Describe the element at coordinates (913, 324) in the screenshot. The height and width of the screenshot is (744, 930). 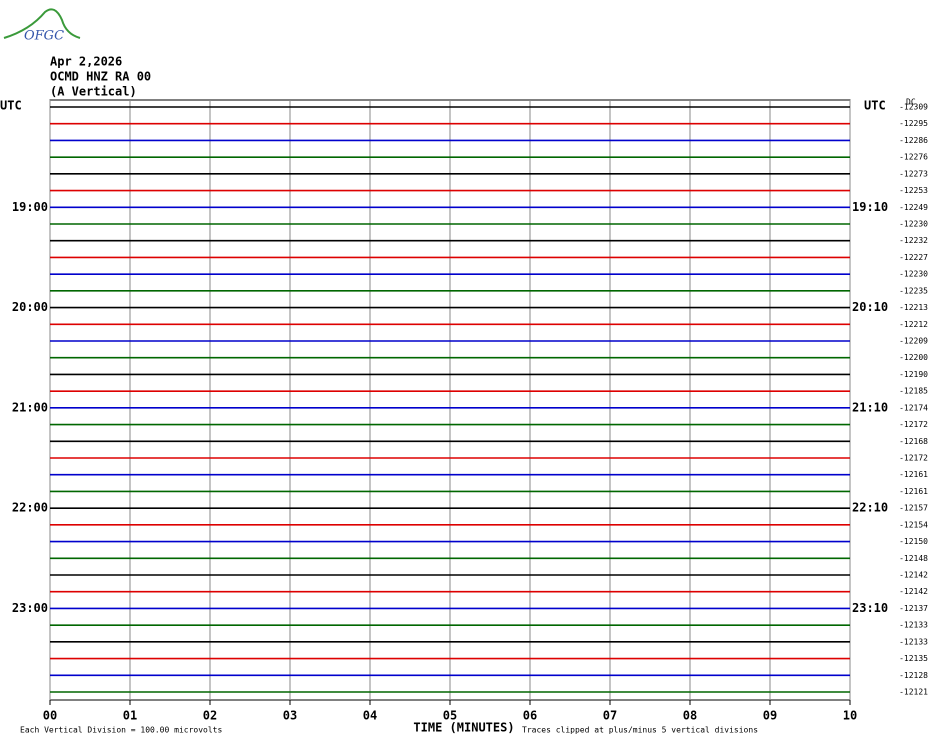
I see `offset-label: -12212` at that location.